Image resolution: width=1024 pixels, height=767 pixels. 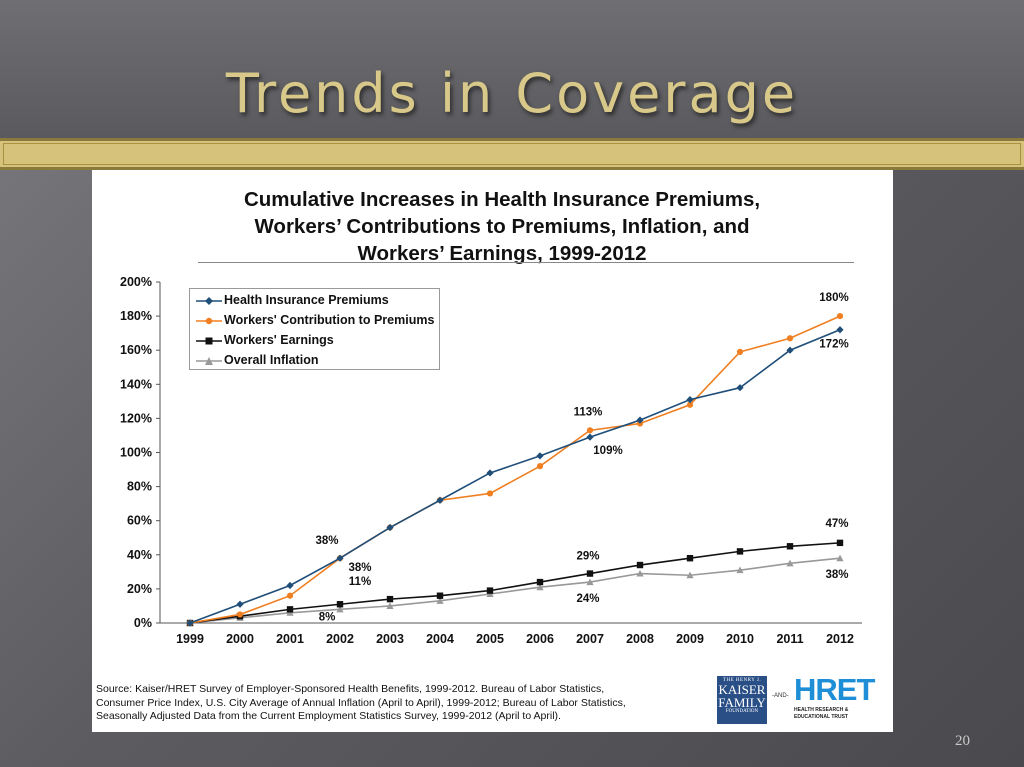 I want to click on legend-label-contribution: Workers' Contribution to Premiums, so click(x=329, y=320).